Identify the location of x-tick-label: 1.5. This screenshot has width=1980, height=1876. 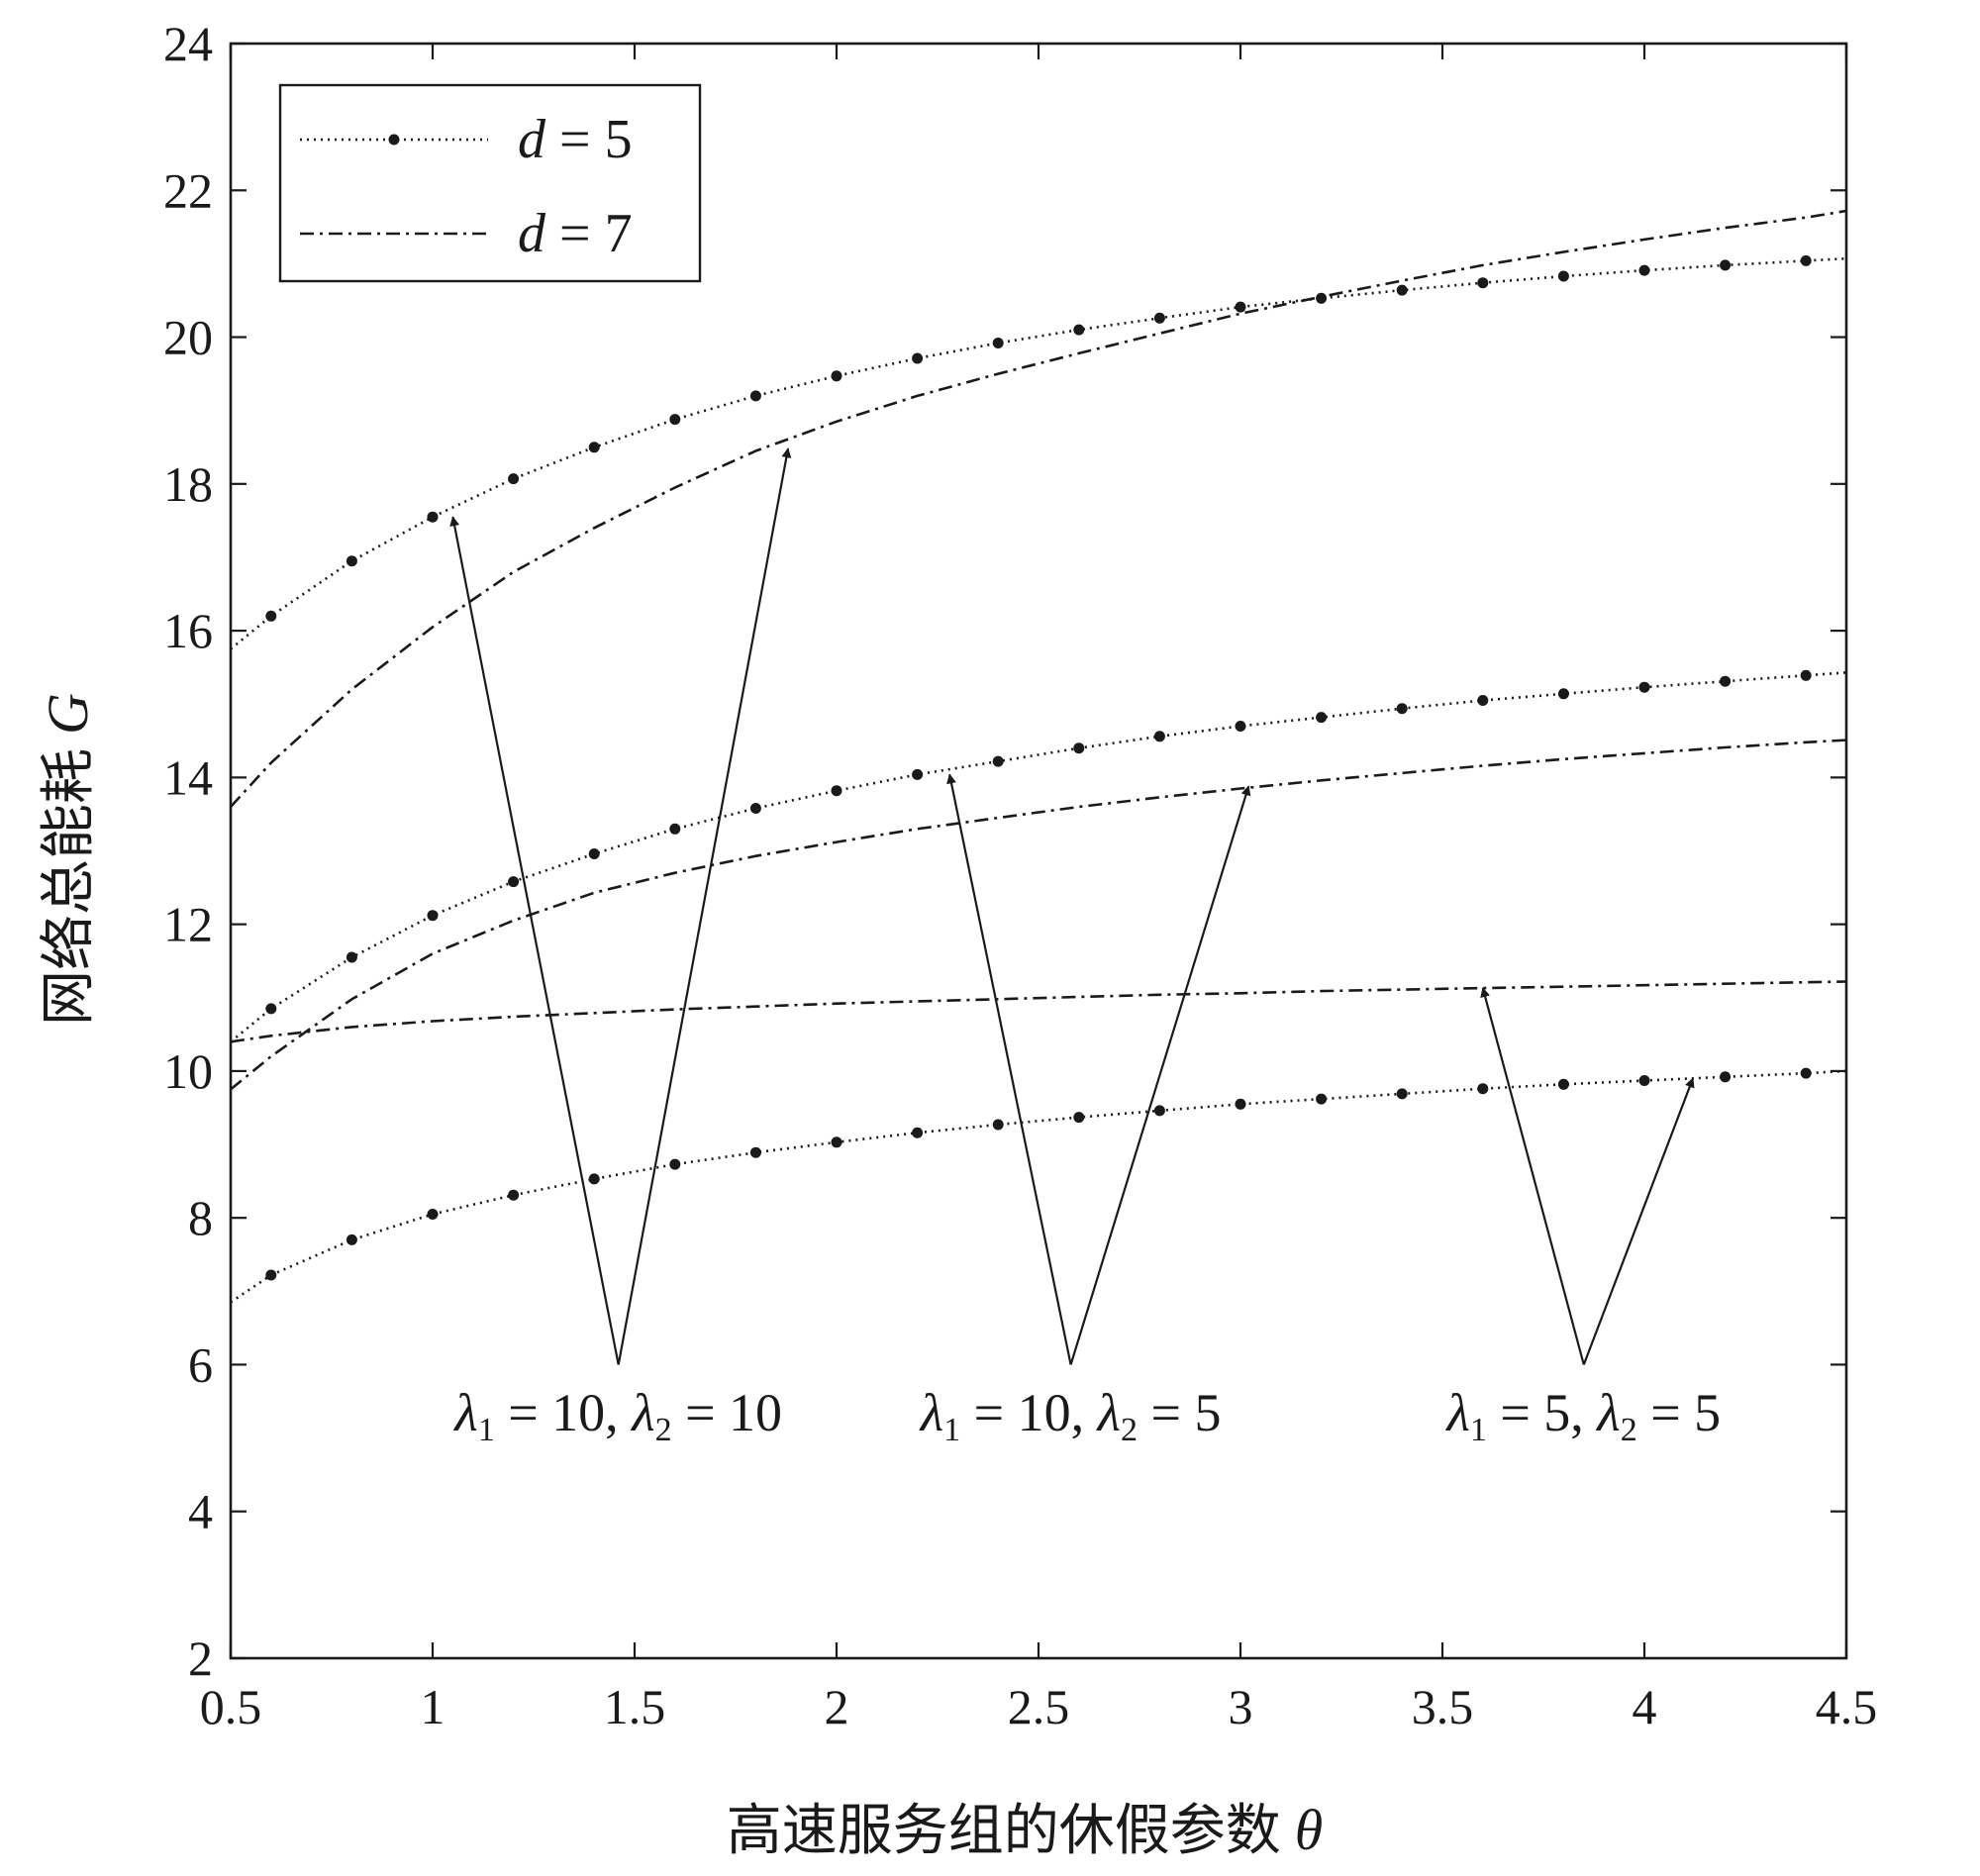
(635, 1706).